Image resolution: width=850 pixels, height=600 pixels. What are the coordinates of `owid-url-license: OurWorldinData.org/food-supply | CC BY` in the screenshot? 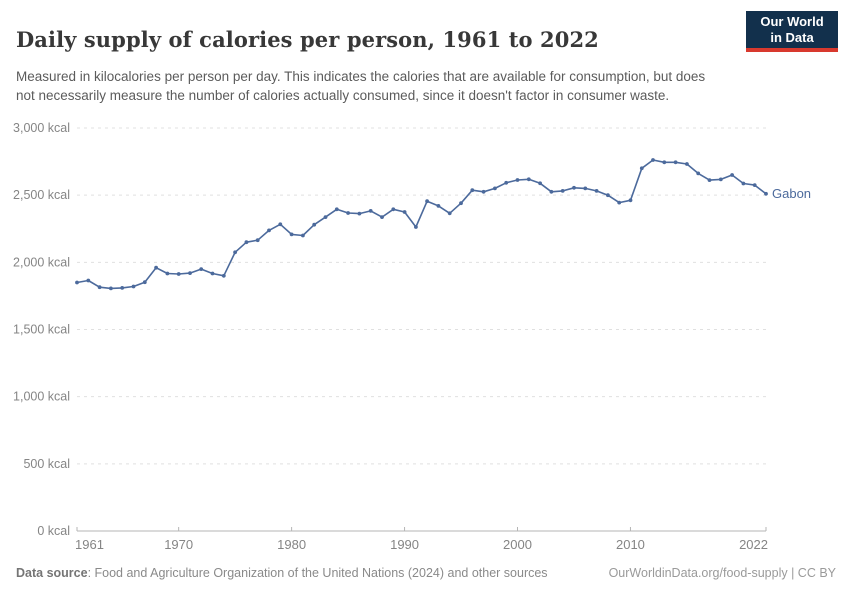 It's located at (722, 573).